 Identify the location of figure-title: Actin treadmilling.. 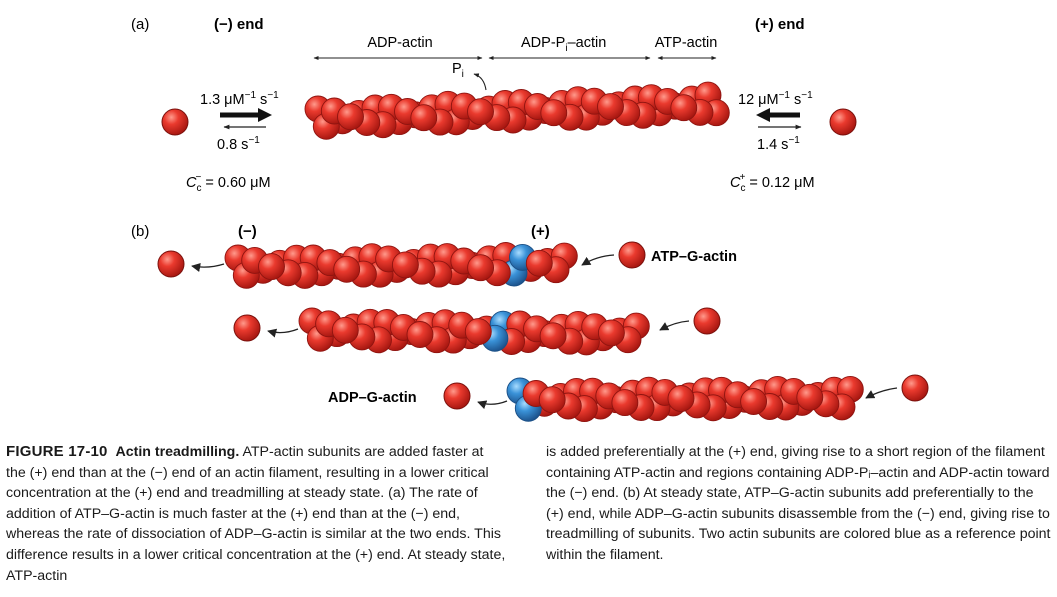
(177, 452).